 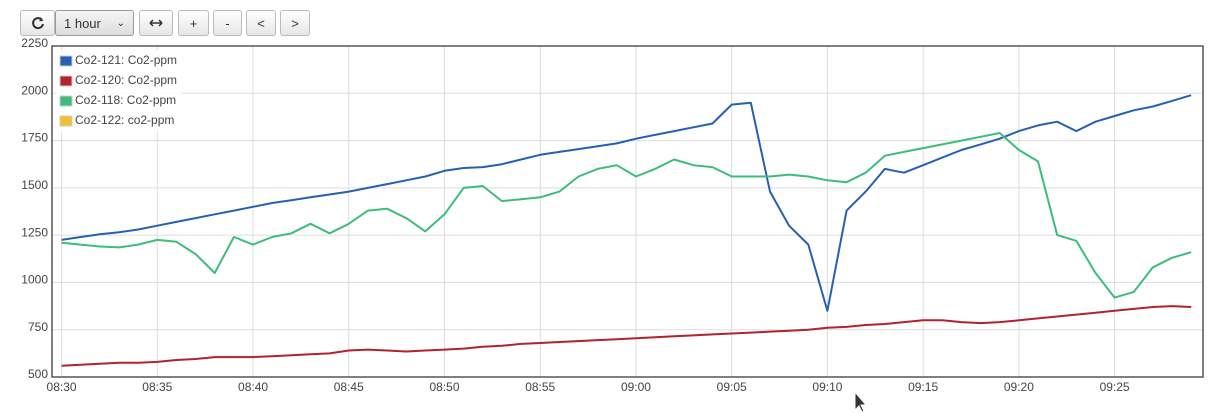 What do you see at coordinates (253, 387) in the screenshot?
I see `x-tick-label: 08:40` at bounding box center [253, 387].